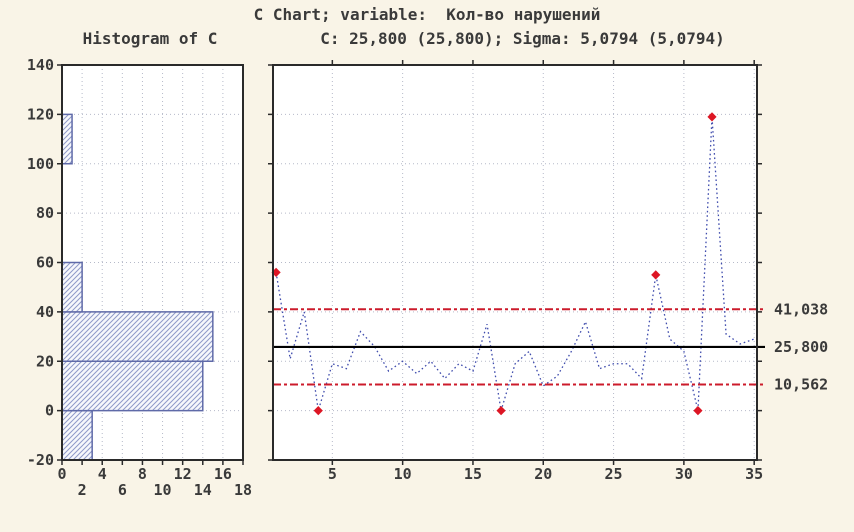  Describe the element at coordinates (403, 474) in the screenshot. I see `cchart-x-tick-label: 10` at that location.